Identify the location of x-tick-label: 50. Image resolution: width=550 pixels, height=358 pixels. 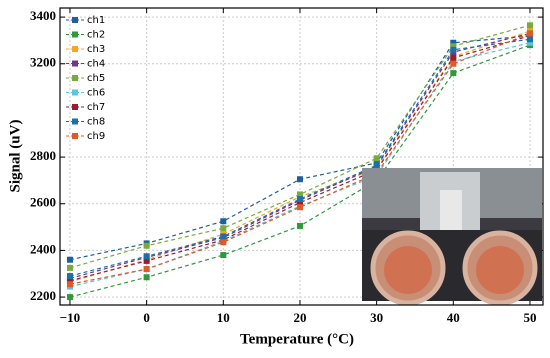
(529, 317).